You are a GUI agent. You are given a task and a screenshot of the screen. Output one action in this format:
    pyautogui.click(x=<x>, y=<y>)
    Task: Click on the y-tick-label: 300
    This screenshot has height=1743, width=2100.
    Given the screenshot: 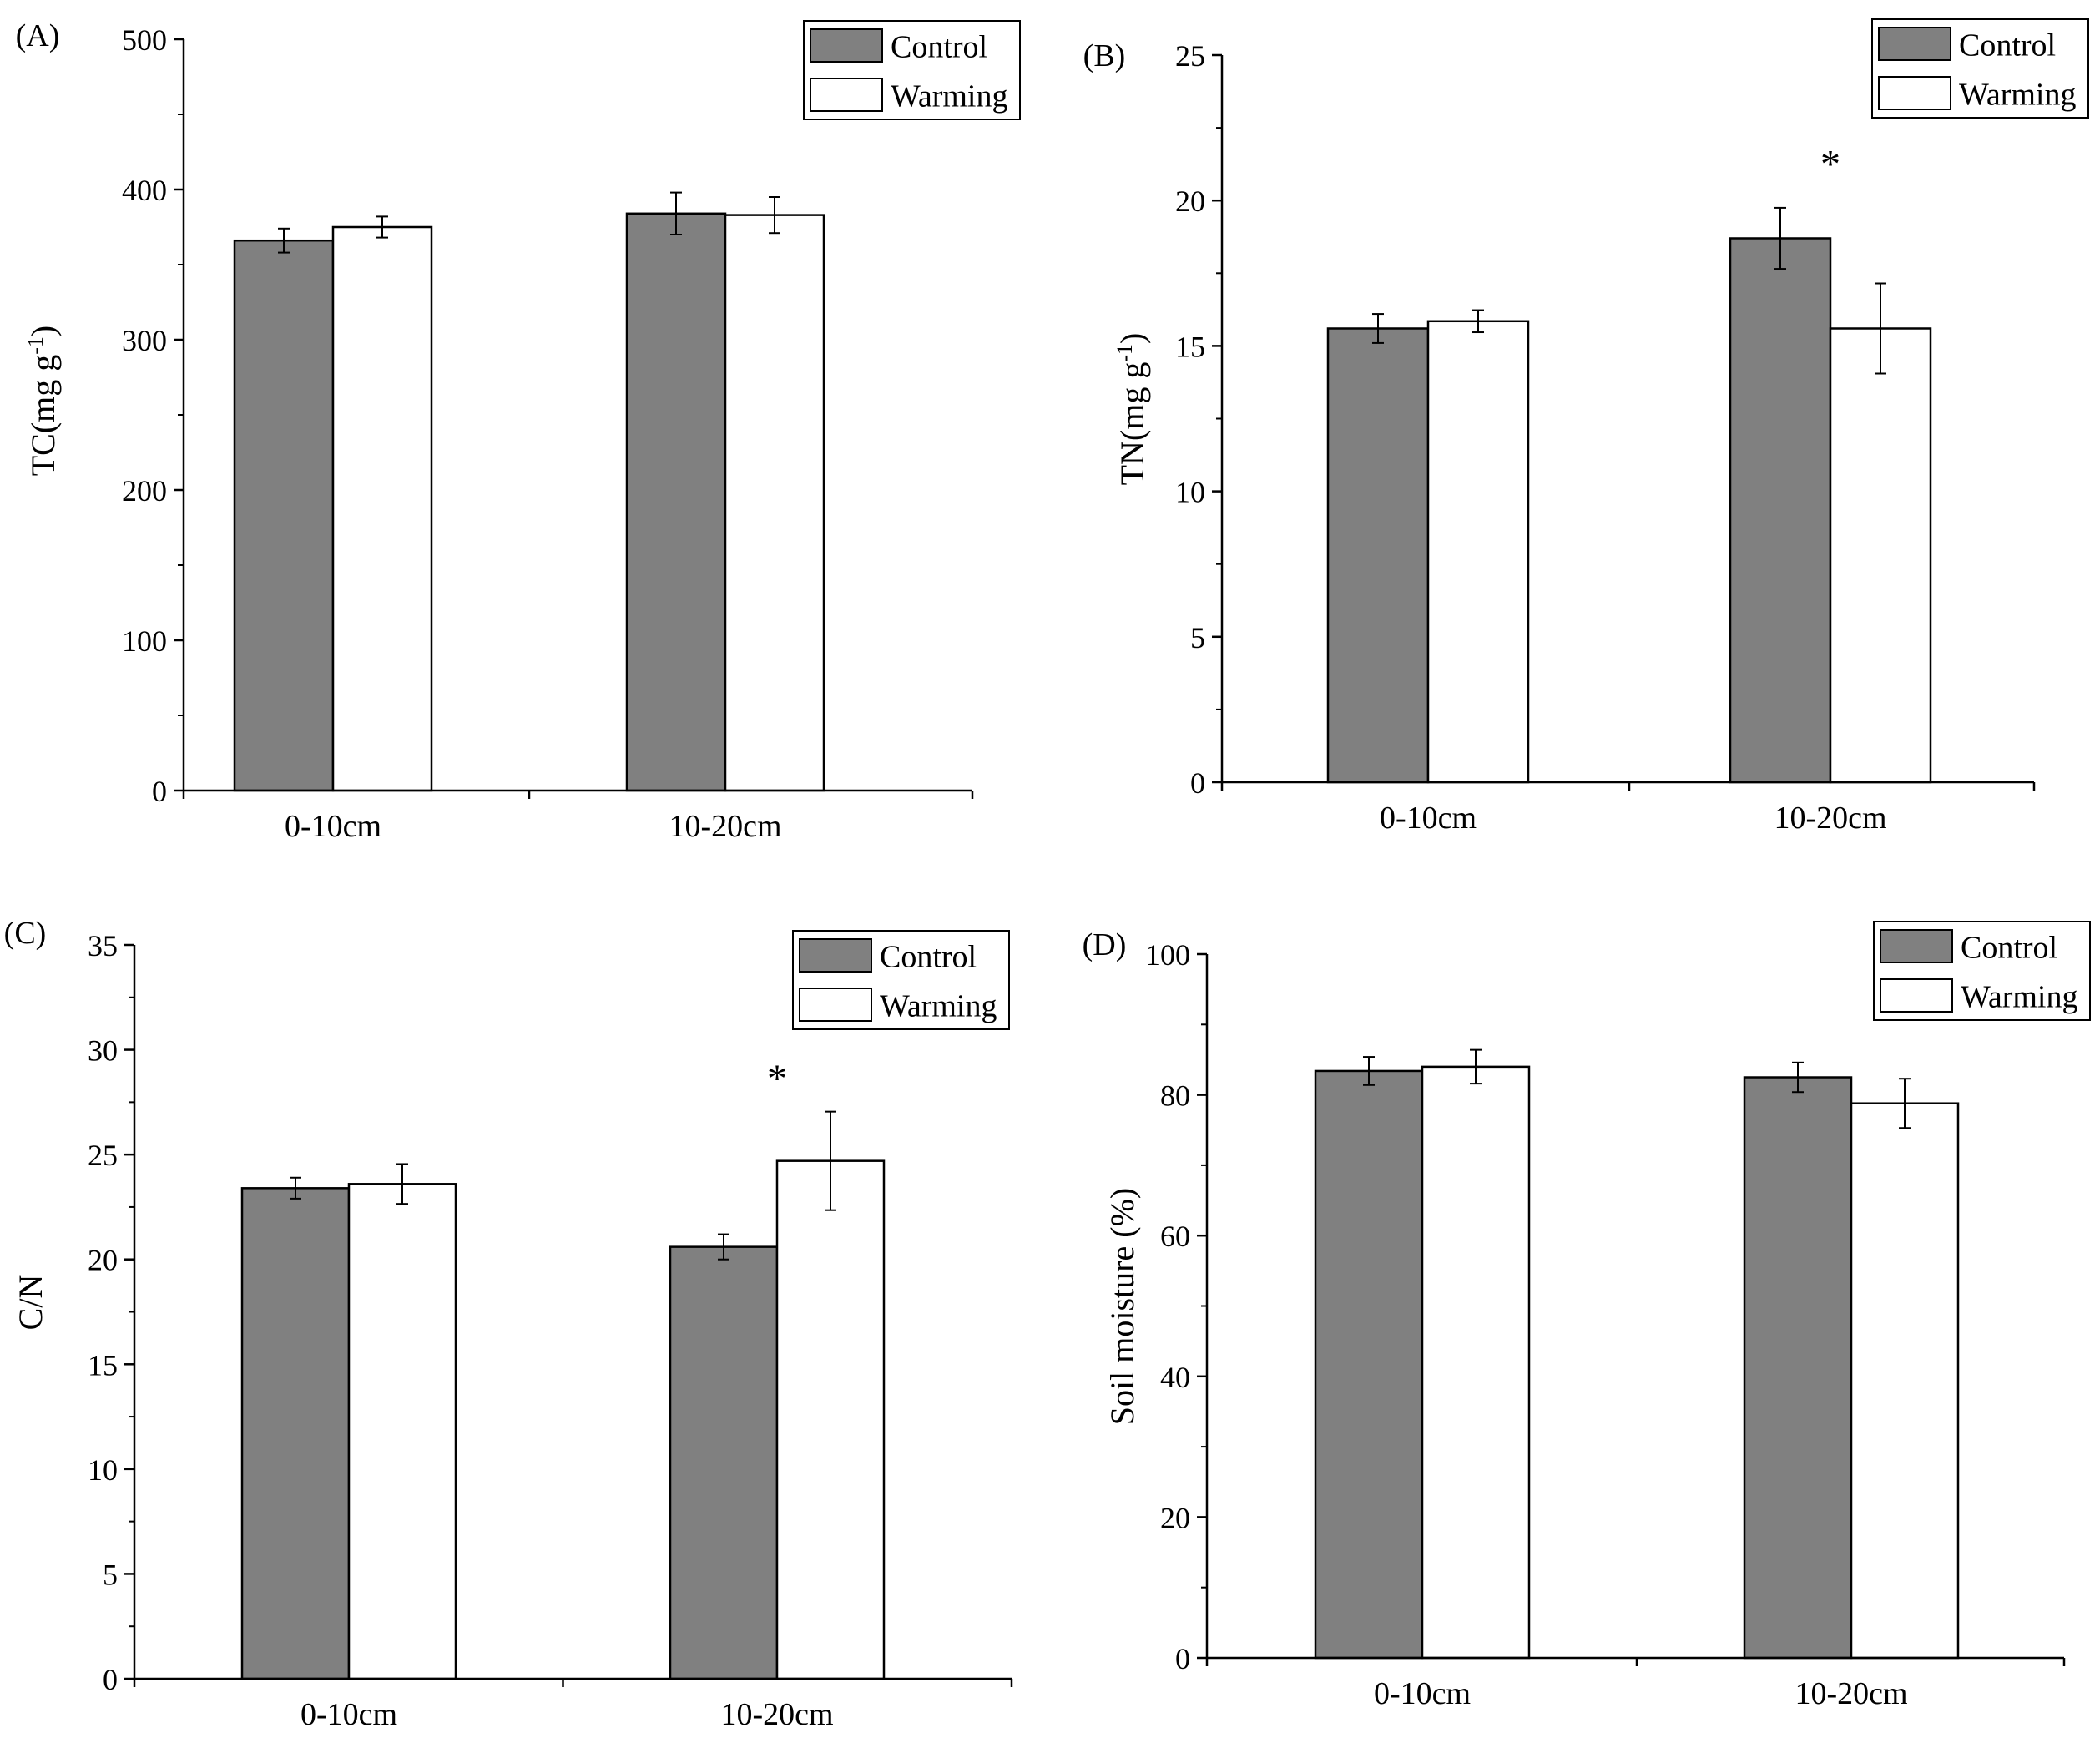 What is the action you would take?
    pyautogui.click(x=144, y=340)
    